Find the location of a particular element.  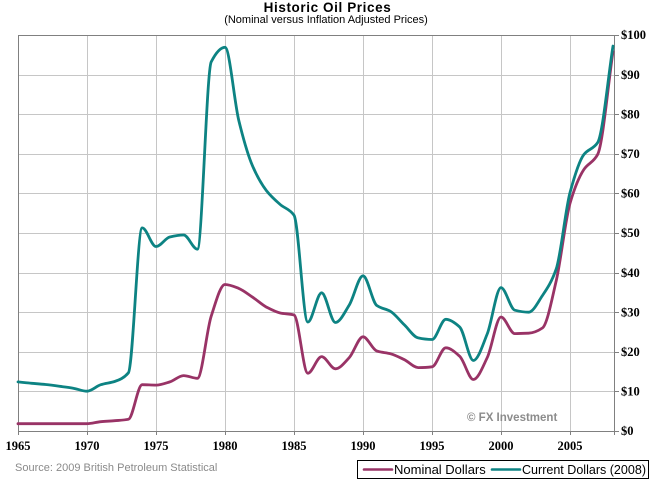

svg-text: 2000 is located at coordinates (501, 446).